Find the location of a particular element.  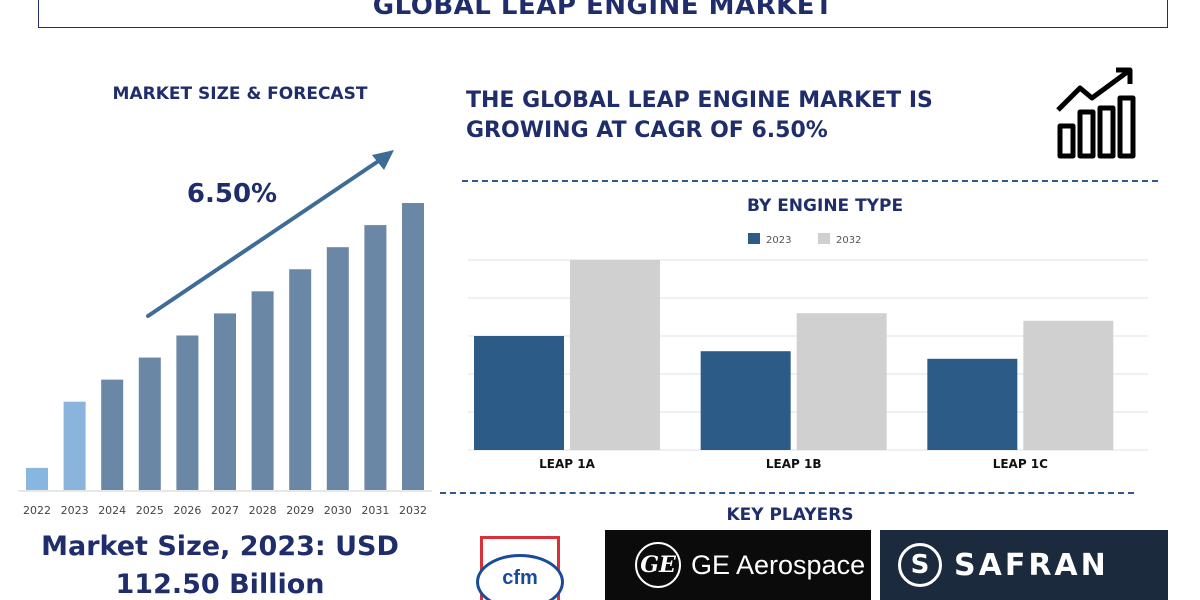

forecast-bar-2022 is located at coordinates (37, 478).